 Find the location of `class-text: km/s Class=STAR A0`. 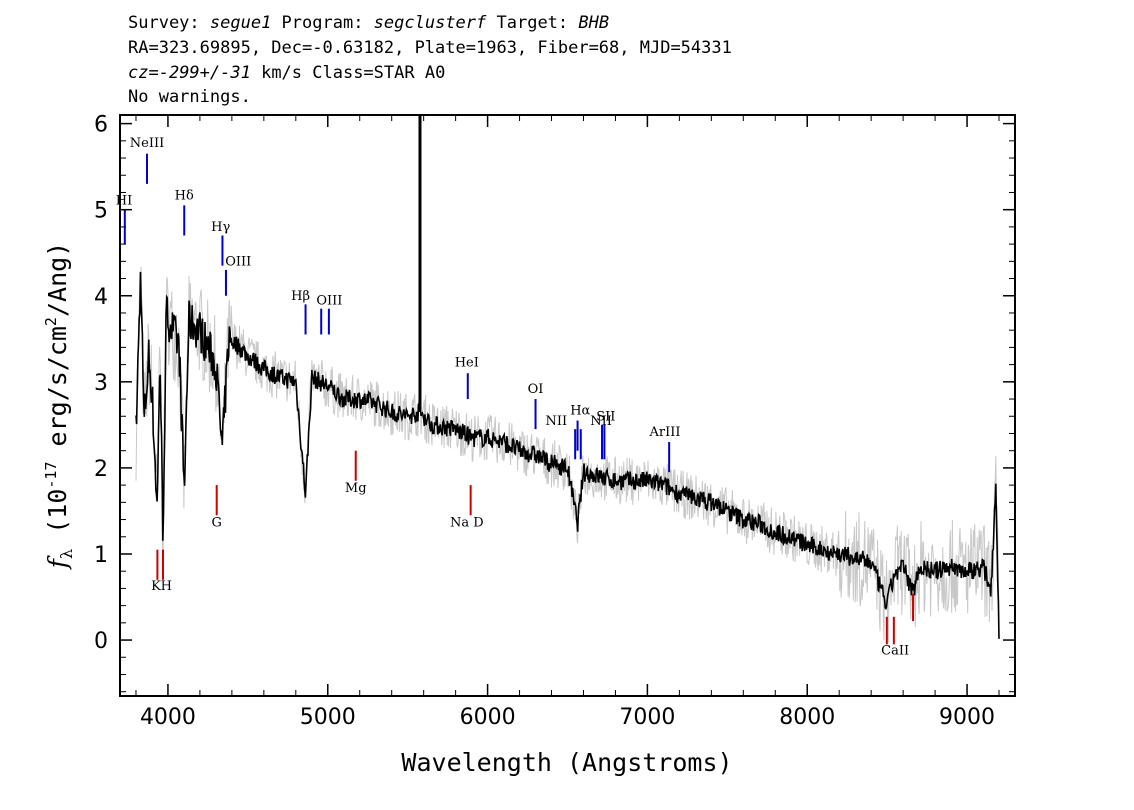

class-text: km/s Class=STAR A0 is located at coordinates (348, 73).